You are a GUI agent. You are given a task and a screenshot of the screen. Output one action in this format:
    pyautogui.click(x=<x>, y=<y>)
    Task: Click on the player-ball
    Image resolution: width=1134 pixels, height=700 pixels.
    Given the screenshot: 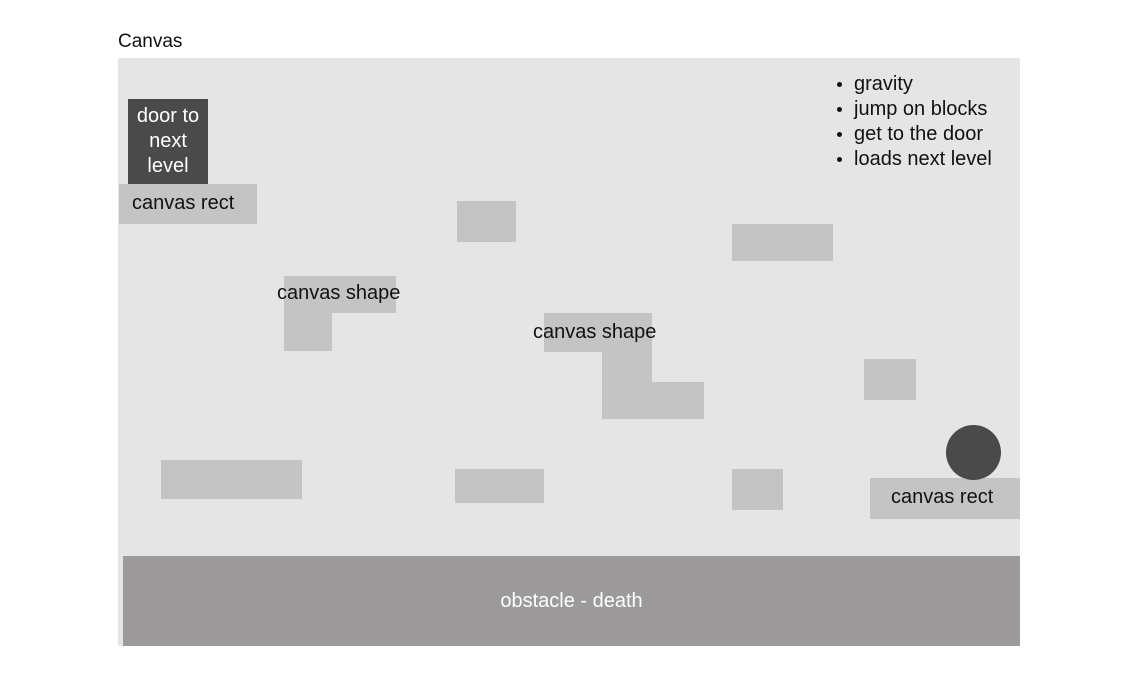 What is the action you would take?
    pyautogui.click(x=973, y=452)
    